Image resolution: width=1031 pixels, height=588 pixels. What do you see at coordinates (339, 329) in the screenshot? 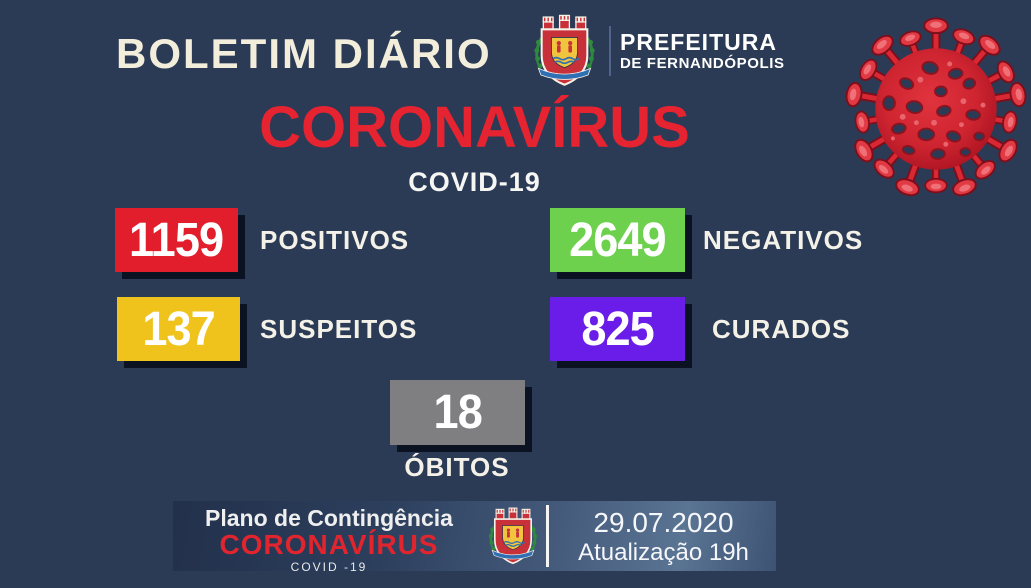
I see `stat-label-suspeitos: SUSPEITOS` at bounding box center [339, 329].